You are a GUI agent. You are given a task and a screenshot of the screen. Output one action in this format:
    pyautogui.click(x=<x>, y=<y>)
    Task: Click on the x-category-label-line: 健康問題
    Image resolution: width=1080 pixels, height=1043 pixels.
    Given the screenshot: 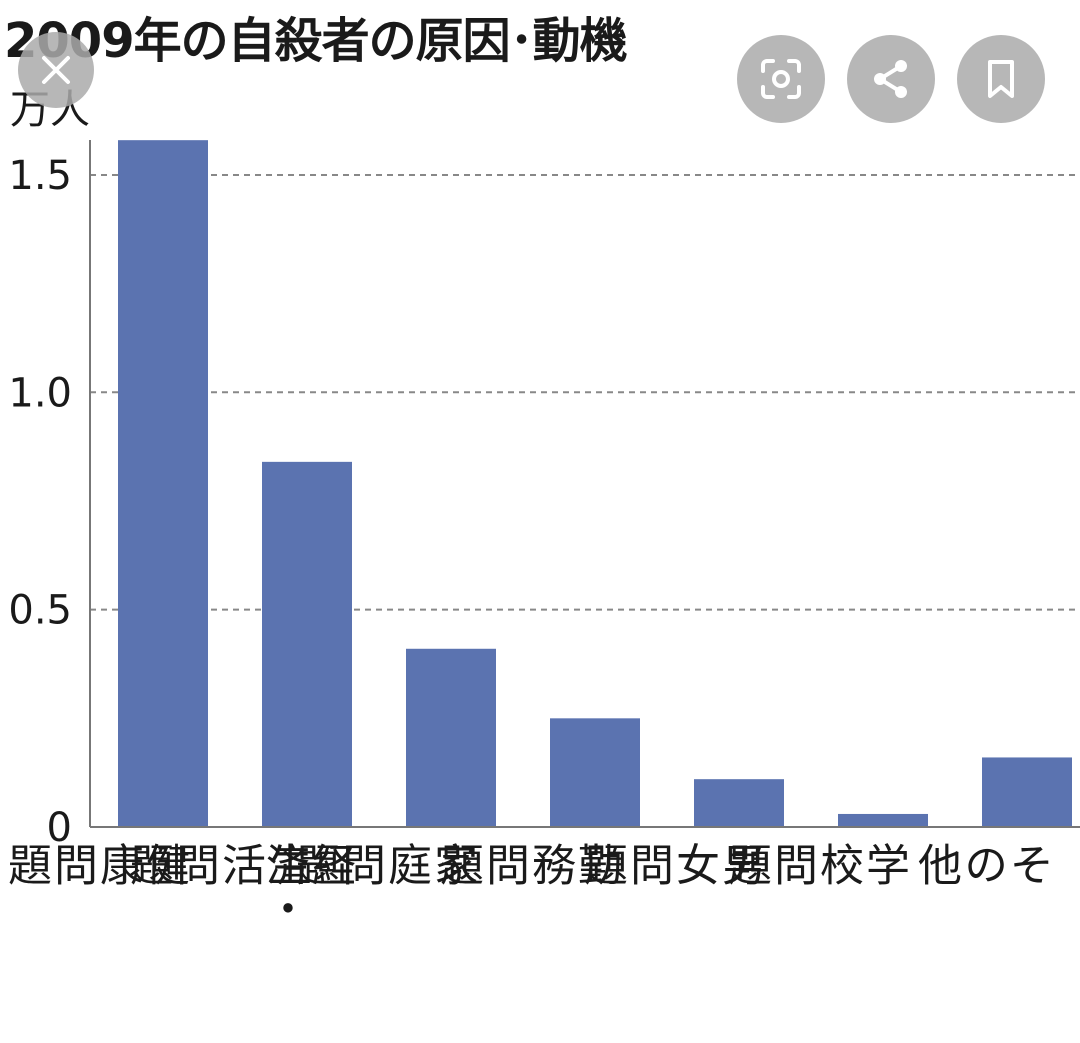 What is the action you would take?
    pyautogui.click(x=94, y=864)
    